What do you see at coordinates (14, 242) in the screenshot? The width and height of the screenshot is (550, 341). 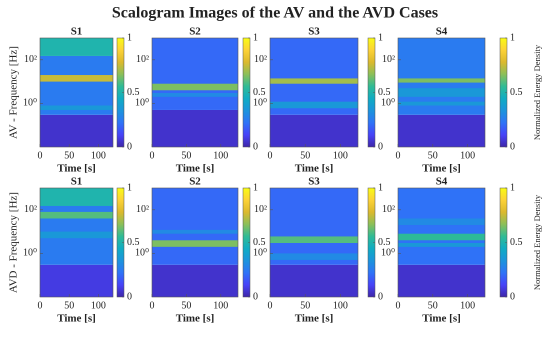 I see `y-axis-label: AVD - Frequency [Hz]` at bounding box center [14, 242].